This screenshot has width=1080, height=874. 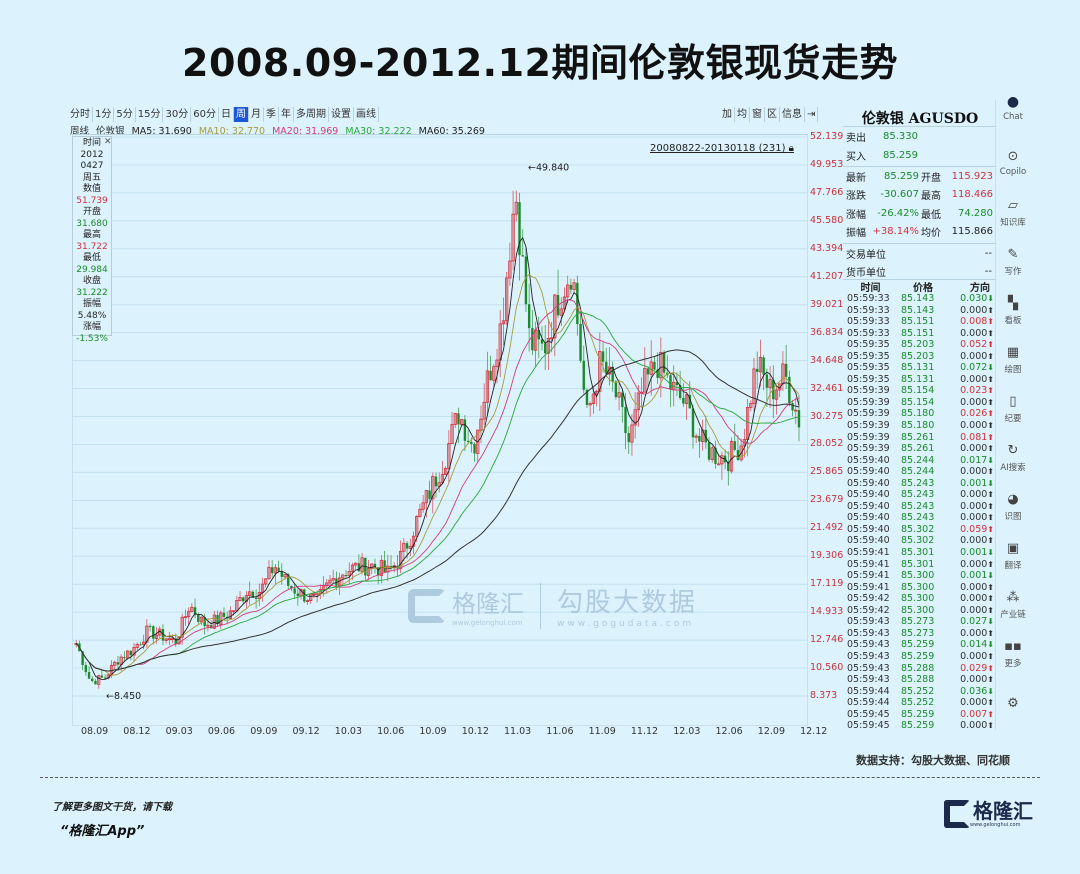 I want to click on tick-row: 05:59:35 85.203 0.000⬆, so click(x=919, y=357).